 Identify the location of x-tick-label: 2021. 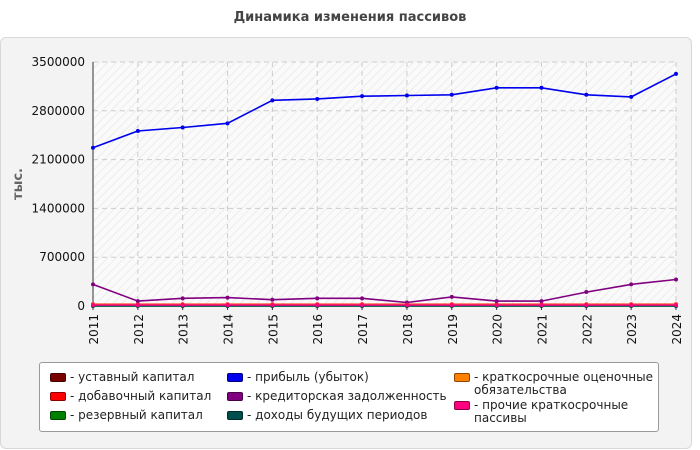
(542, 329).